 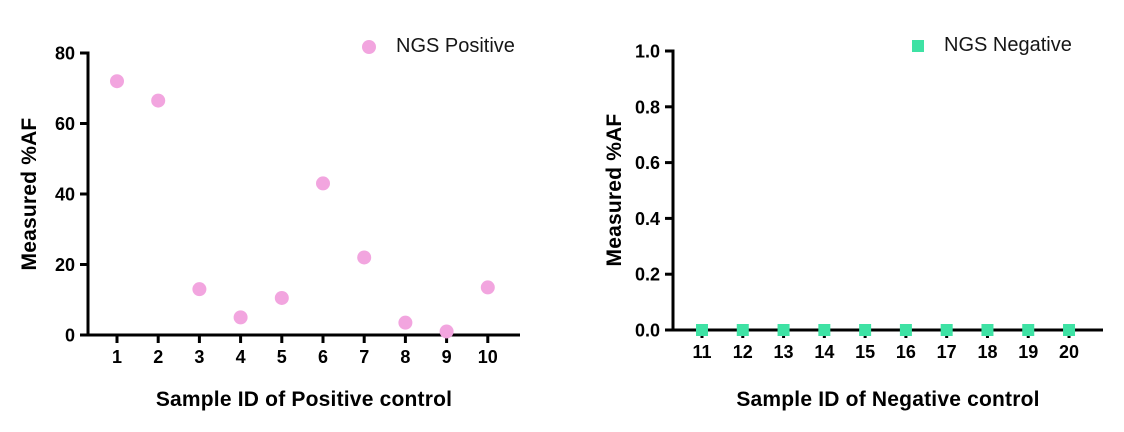 What do you see at coordinates (369, 46) in the screenshot?
I see `ngs-positive-marker-icon` at bounding box center [369, 46].